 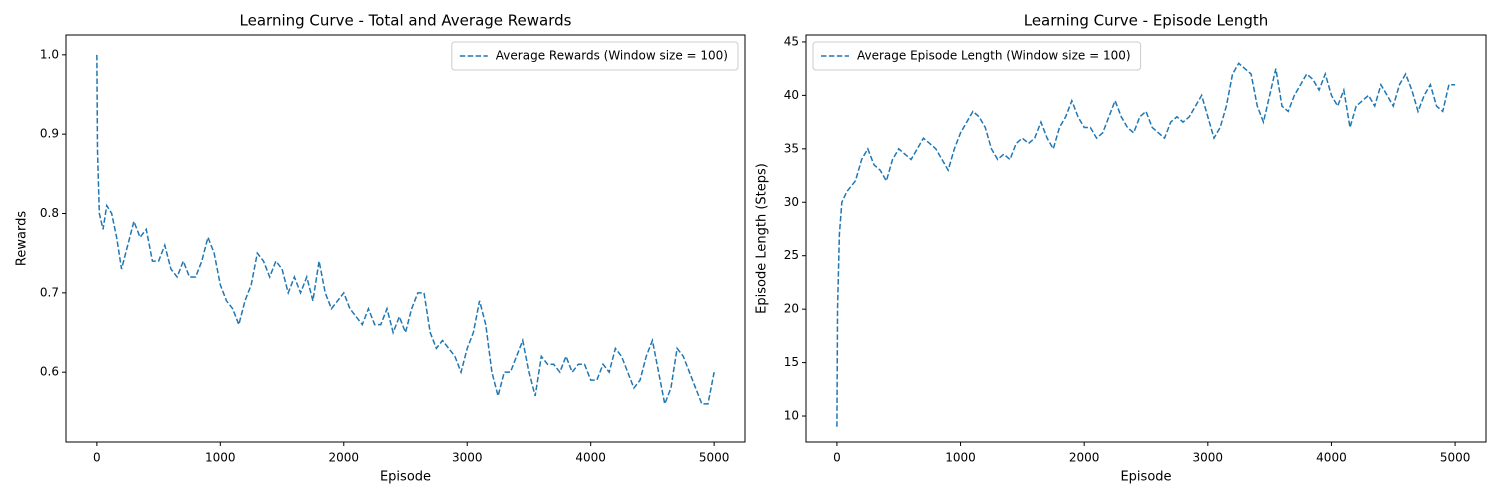 I want to click on y-axis-label: Rewards, so click(x=22, y=238).